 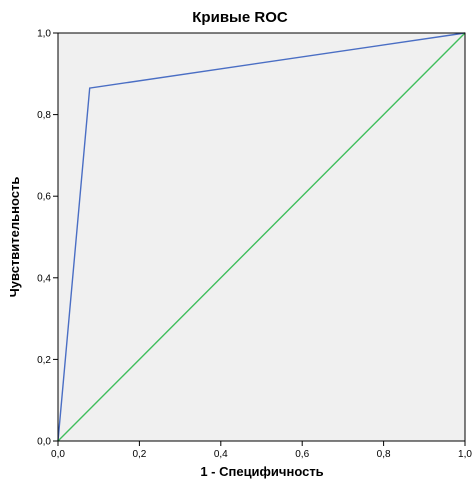 I want to click on y-tick-label: 1,0, so click(x=44, y=34).